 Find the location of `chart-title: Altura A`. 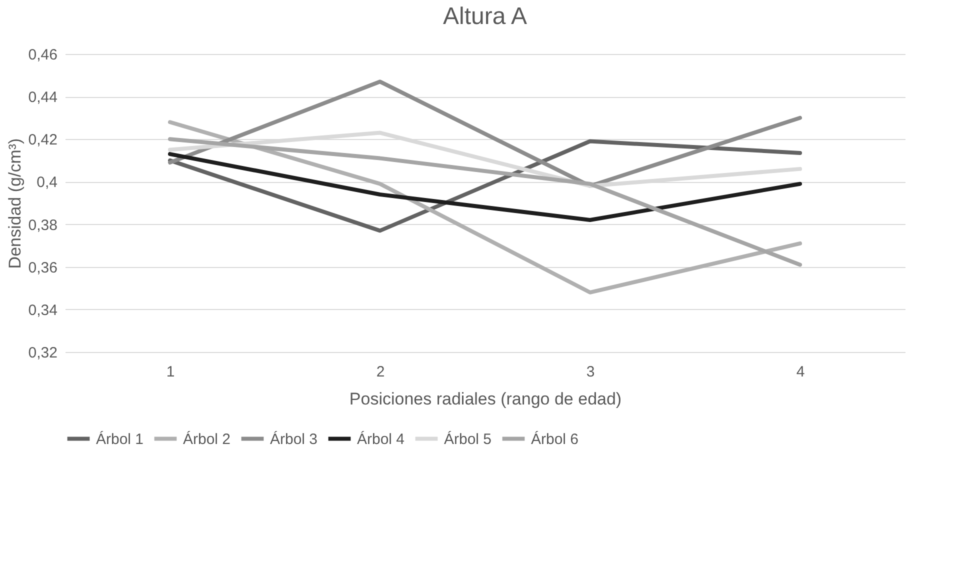

chart-title: Altura A is located at coordinates (485, 16).